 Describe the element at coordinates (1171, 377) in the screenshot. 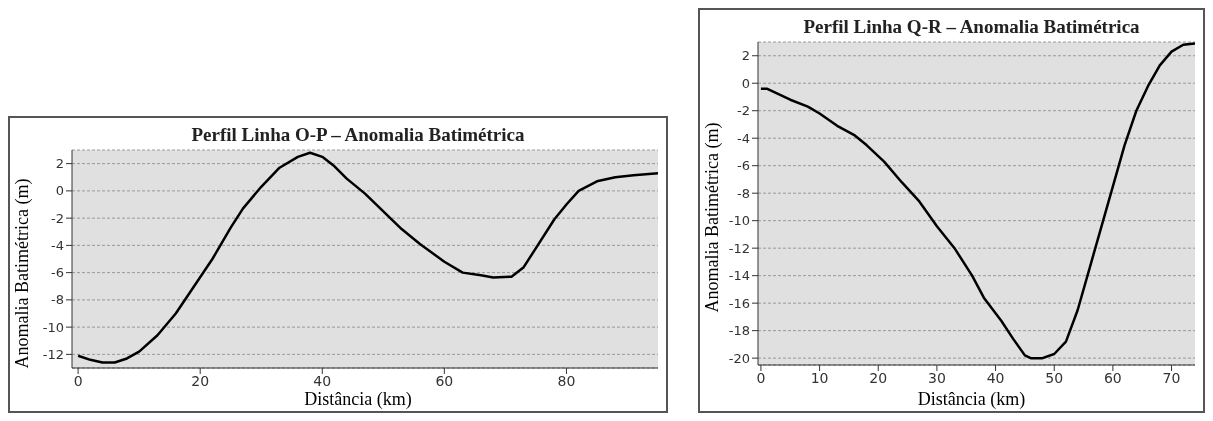

I see `x-tick-label: 70` at that location.